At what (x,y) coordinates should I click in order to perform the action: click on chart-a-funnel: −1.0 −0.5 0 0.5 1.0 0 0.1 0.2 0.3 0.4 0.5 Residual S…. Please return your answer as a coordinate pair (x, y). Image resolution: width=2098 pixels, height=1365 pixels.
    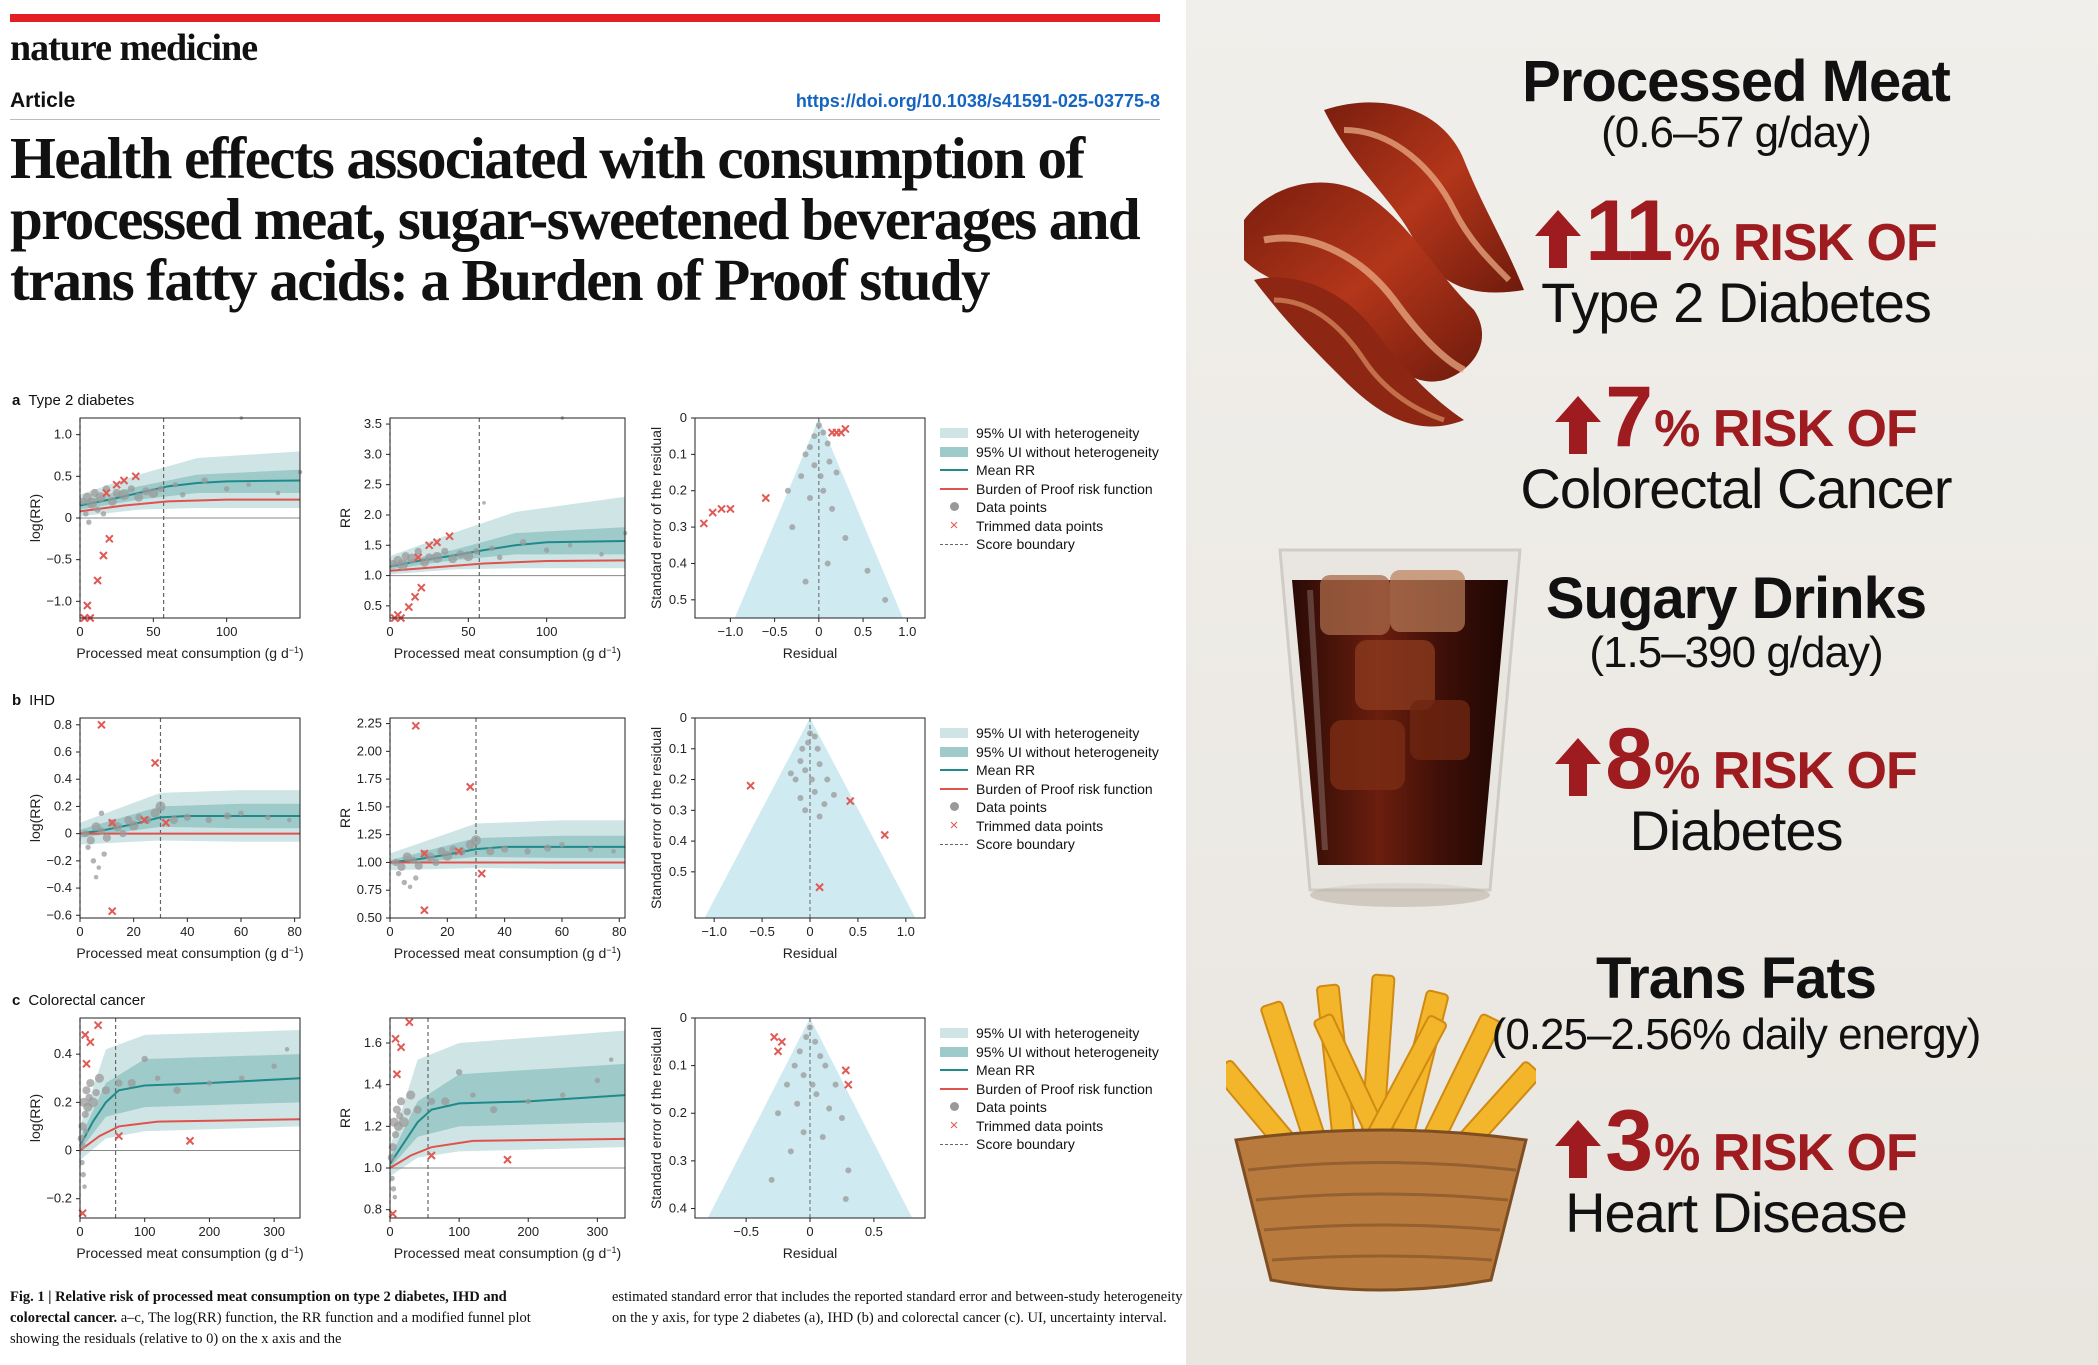
    Looking at the image, I should click on (787, 535).